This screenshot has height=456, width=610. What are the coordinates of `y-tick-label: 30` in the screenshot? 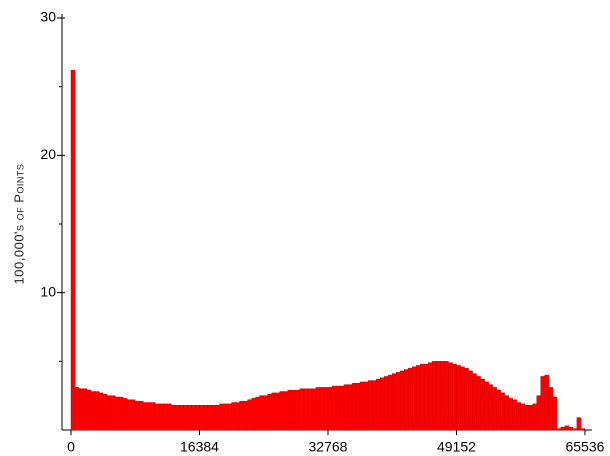 It's located at (48, 17).